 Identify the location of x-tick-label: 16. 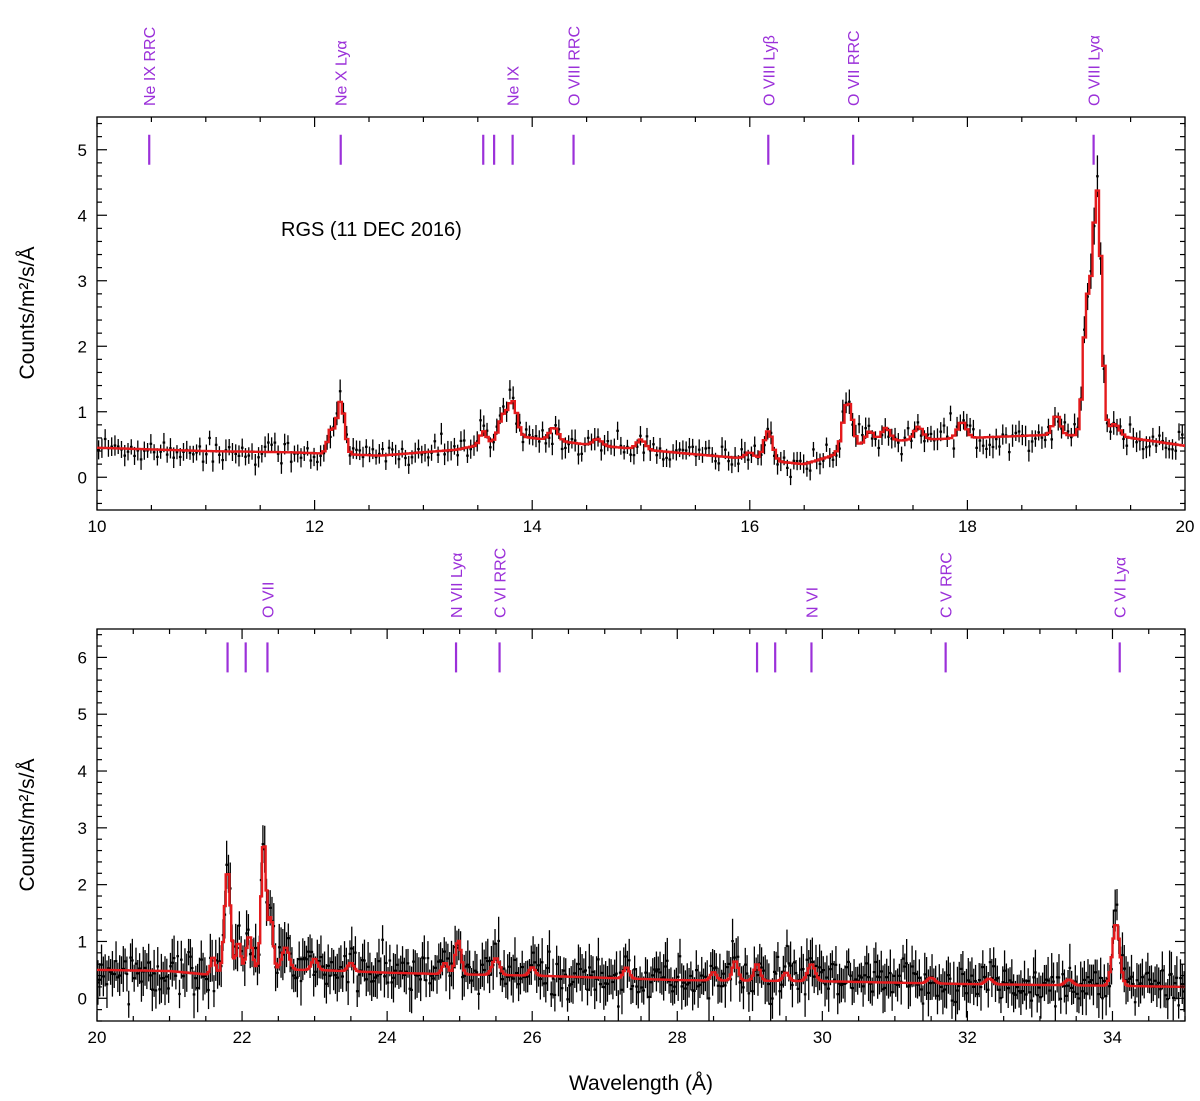
(749, 526).